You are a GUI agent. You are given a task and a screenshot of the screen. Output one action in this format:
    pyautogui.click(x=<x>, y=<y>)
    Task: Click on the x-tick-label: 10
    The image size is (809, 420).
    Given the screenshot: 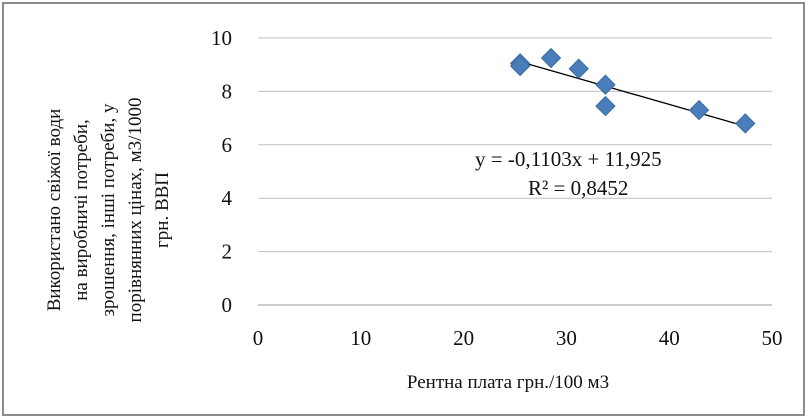 What is the action you would take?
    pyautogui.click(x=360, y=338)
    